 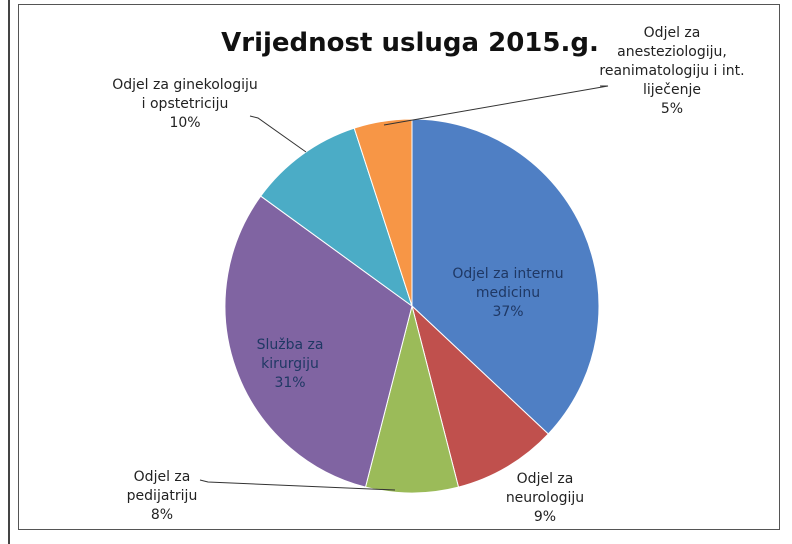 I want to click on slice-label: Odjel za internu medicinu, so click(x=508, y=283).